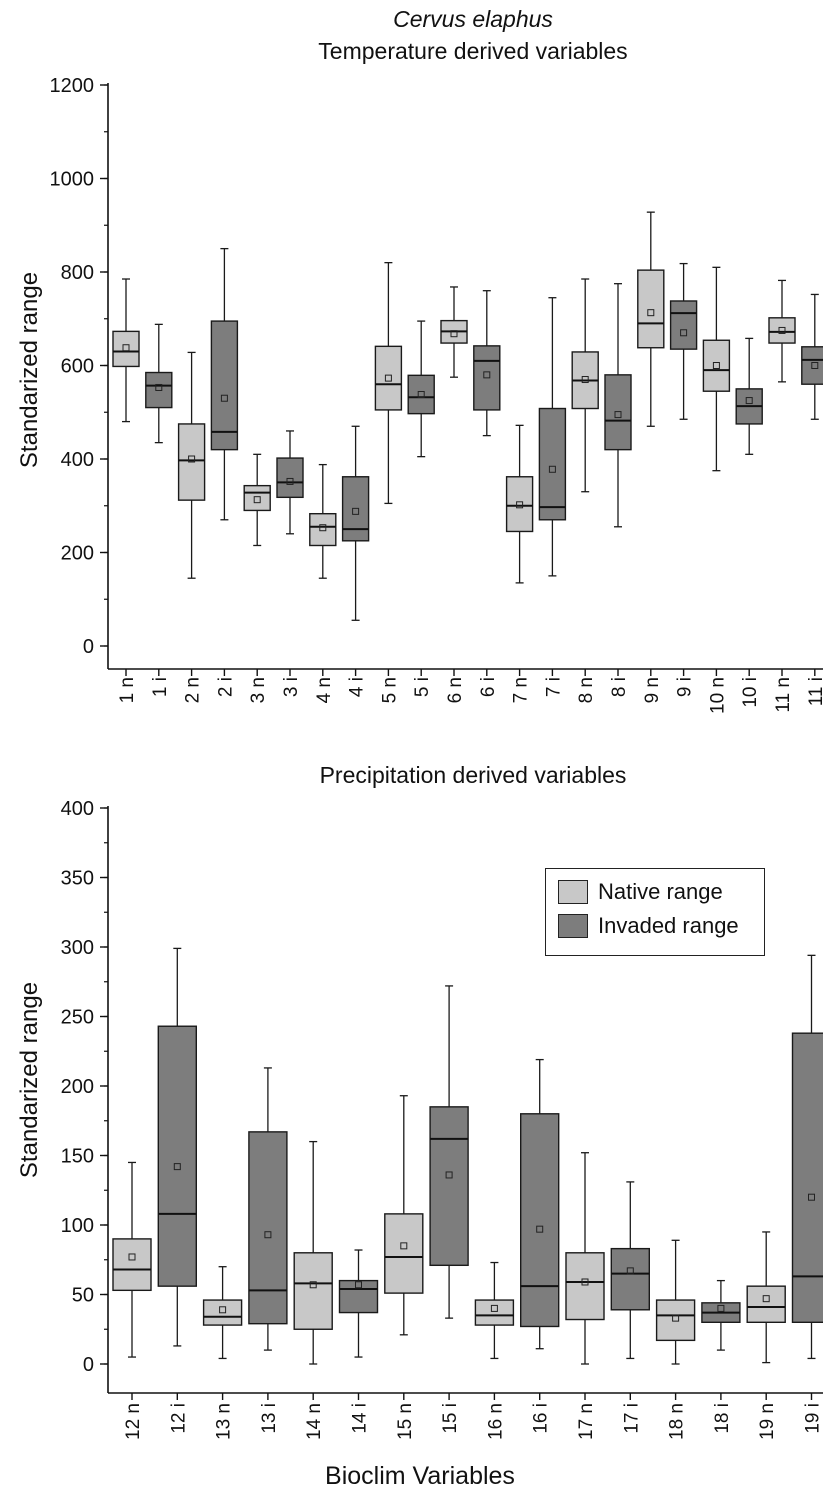 The image size is (823, 1492). What do you see at coordinates (77, 273) in the screenshot?
I see `y-tick-label: 800` at bounding box center [77, 273].